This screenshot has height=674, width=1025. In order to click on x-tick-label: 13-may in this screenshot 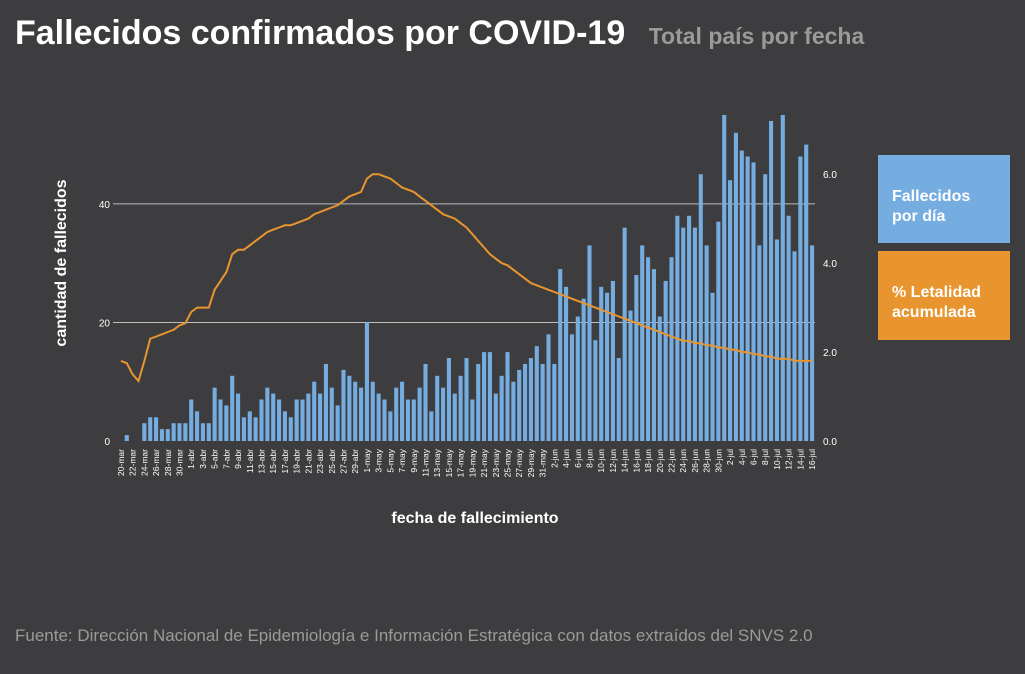, I will do `click(437, 462)`.